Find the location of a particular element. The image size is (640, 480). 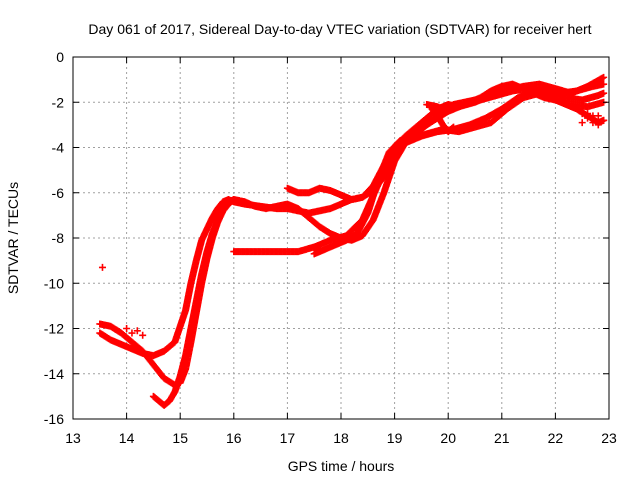

y-tick-label: -16 is located at coordinates (54, 419).